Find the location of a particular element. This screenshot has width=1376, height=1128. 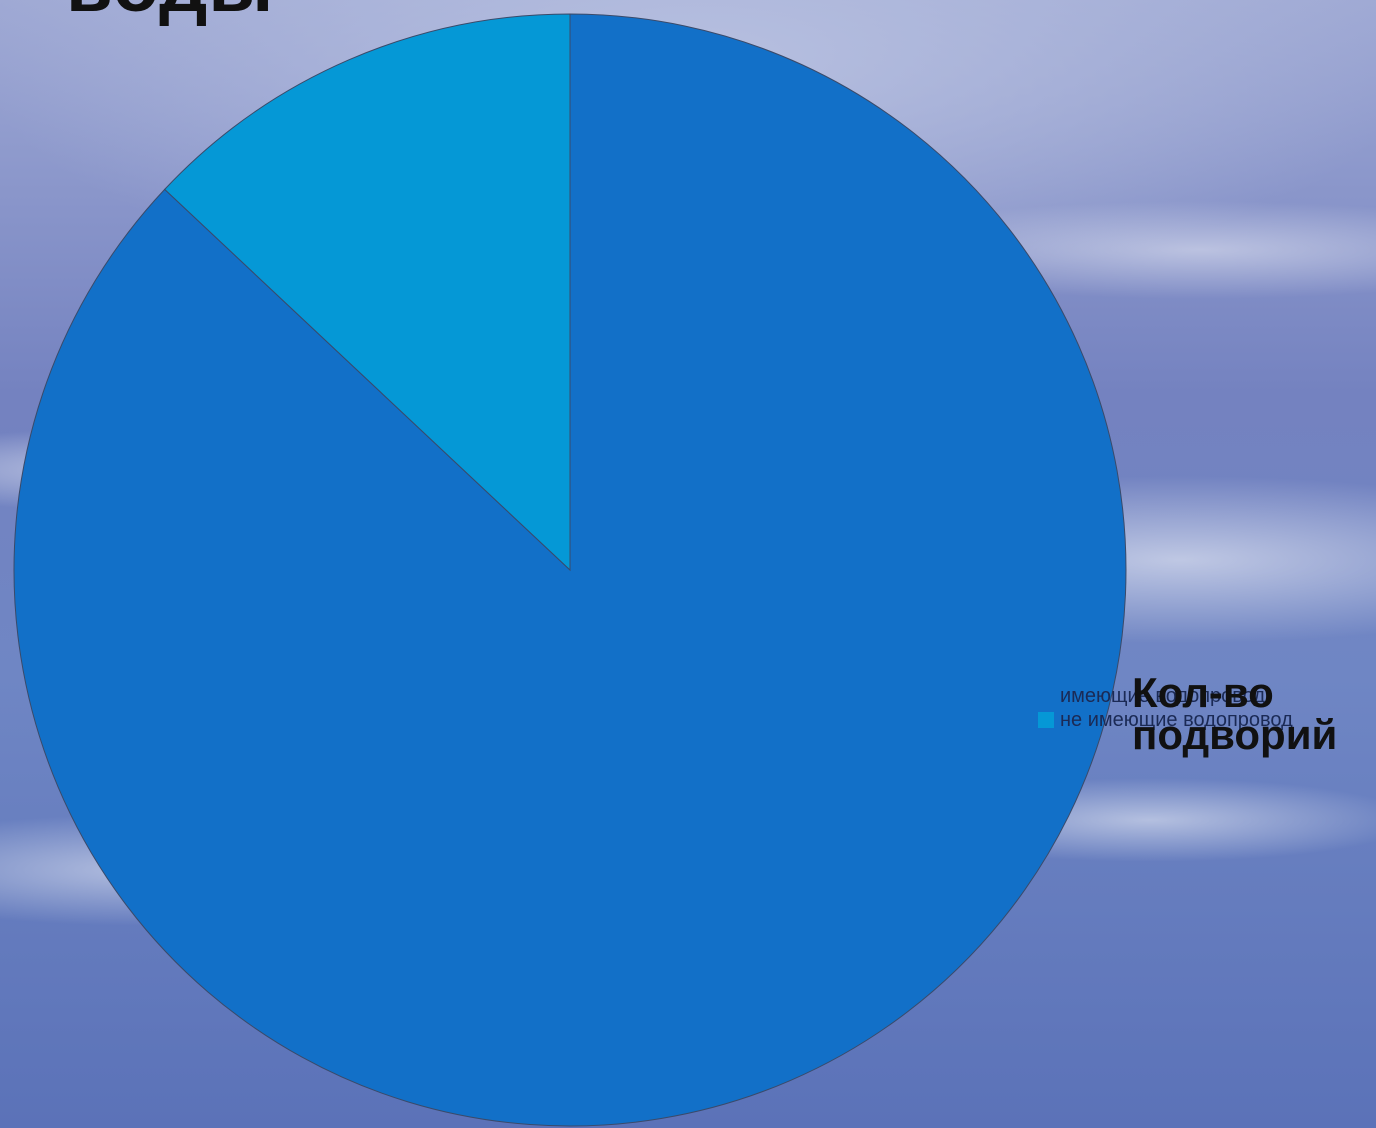

legend-item-has-water: имеющие водопровод is located at coordinates (1165, 696).